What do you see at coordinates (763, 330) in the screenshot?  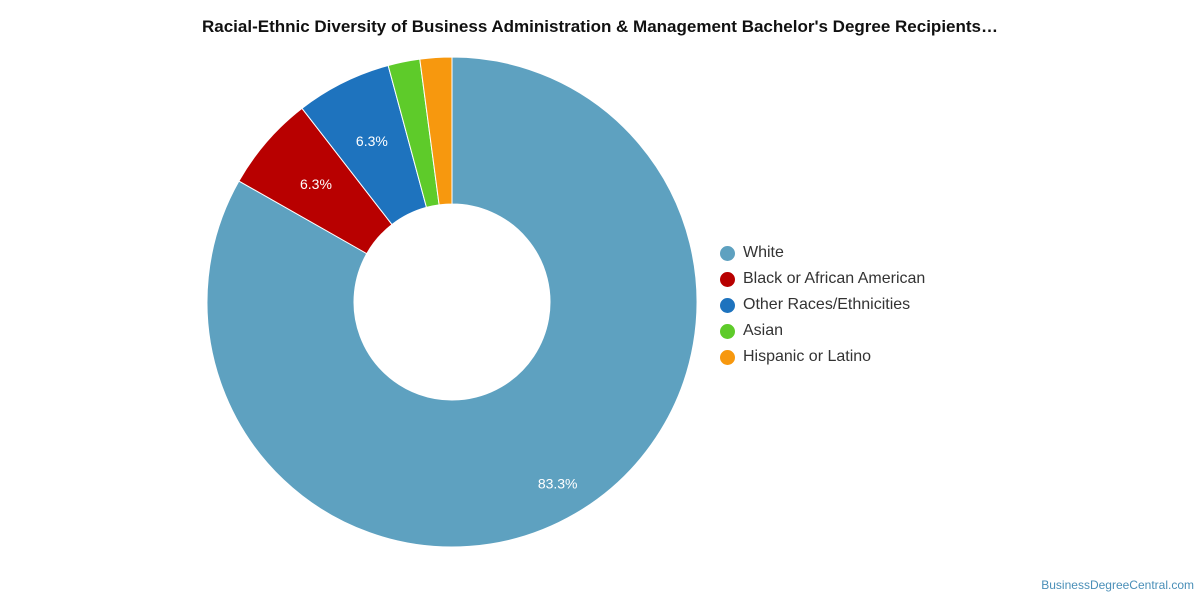 I see `legend-label: Asian` at bounding box center [763, 330].